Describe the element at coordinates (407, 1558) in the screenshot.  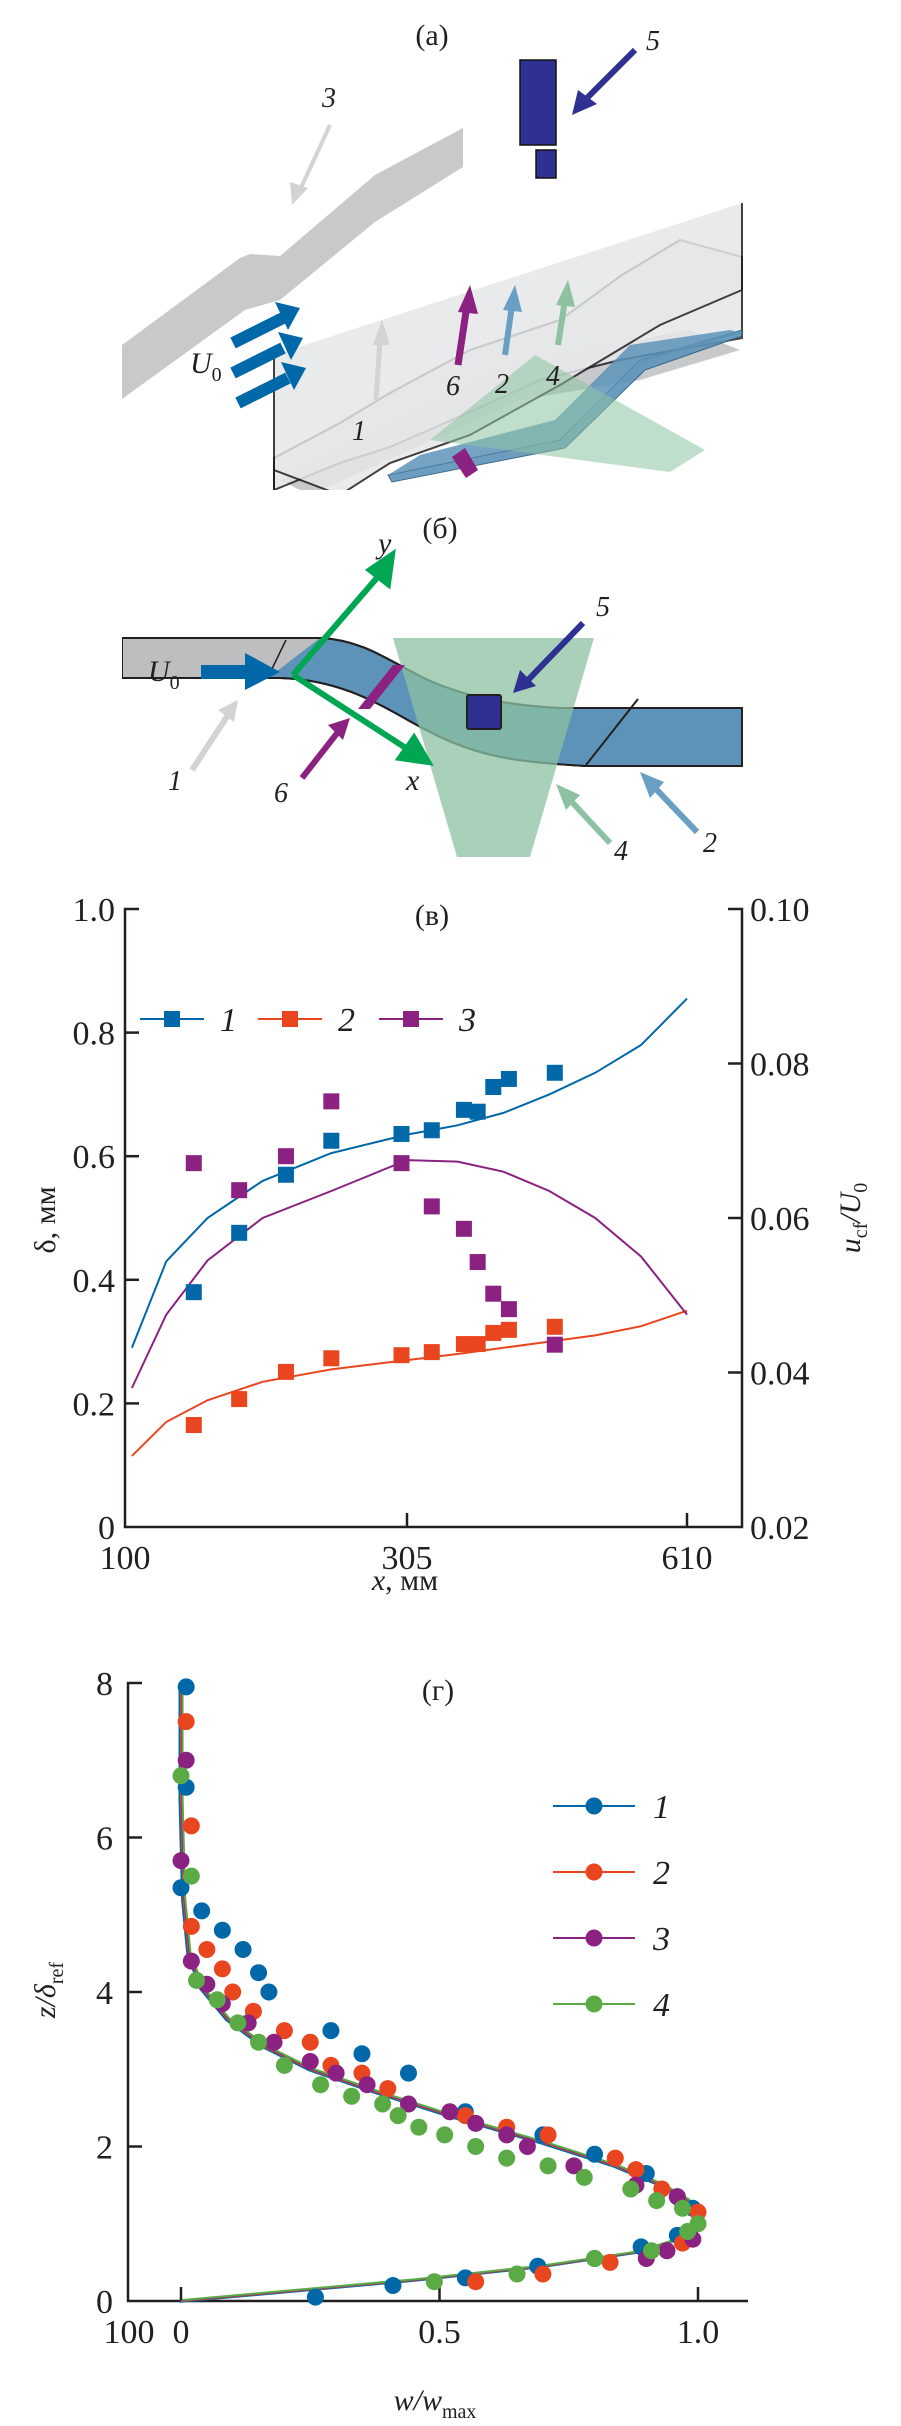
I see `x-tick-label: 305` at that location.